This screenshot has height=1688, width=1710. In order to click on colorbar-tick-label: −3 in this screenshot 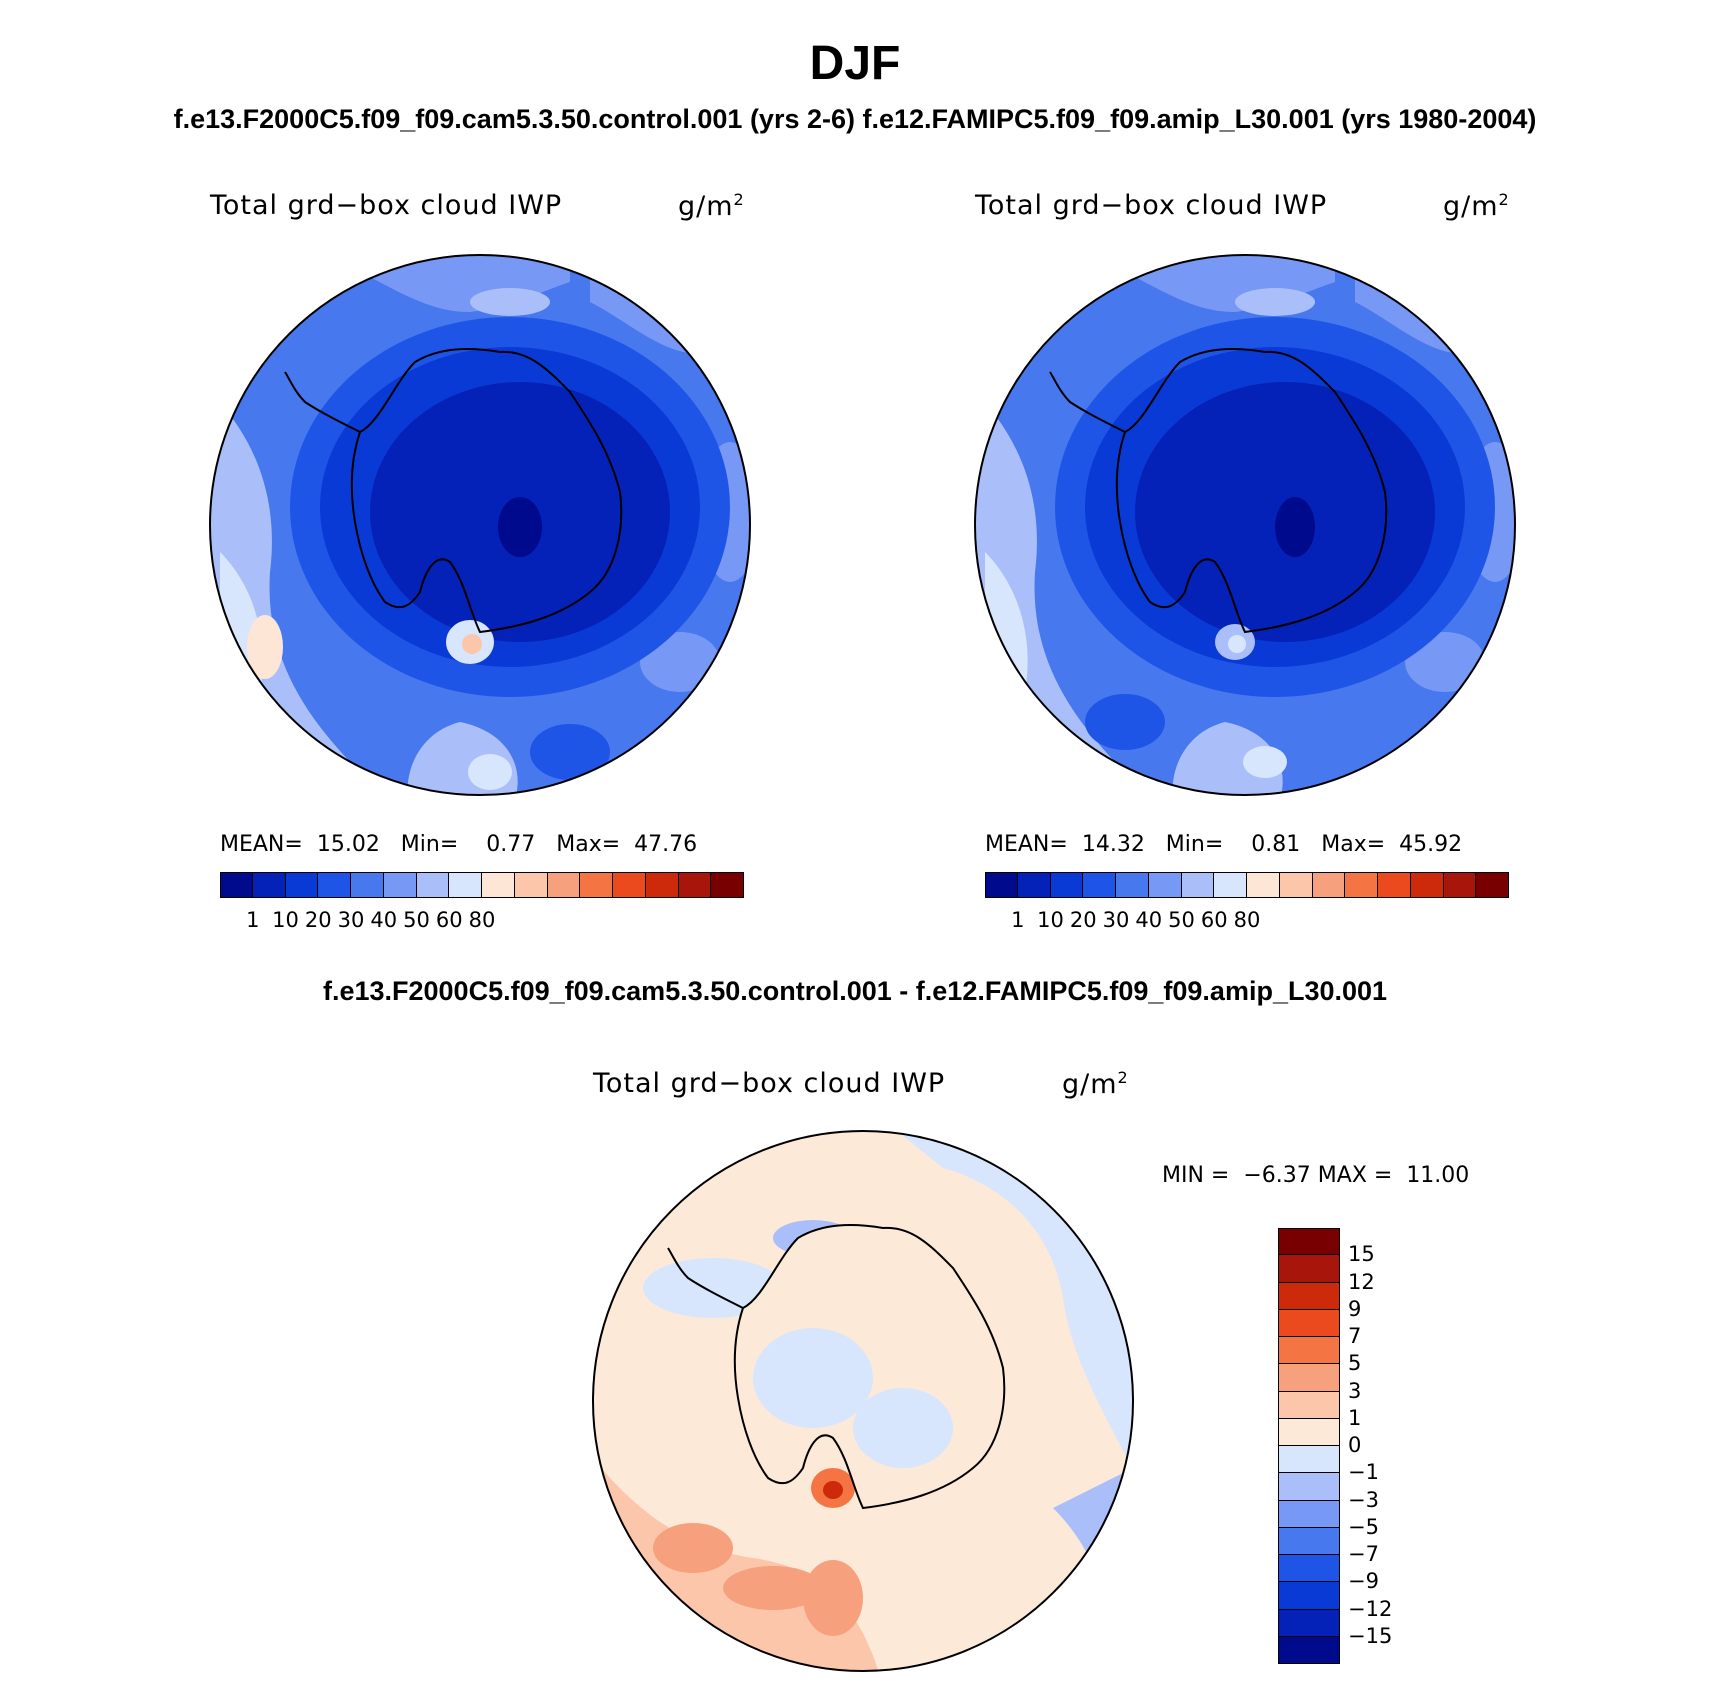, I will do `click(1363, 1499)`.